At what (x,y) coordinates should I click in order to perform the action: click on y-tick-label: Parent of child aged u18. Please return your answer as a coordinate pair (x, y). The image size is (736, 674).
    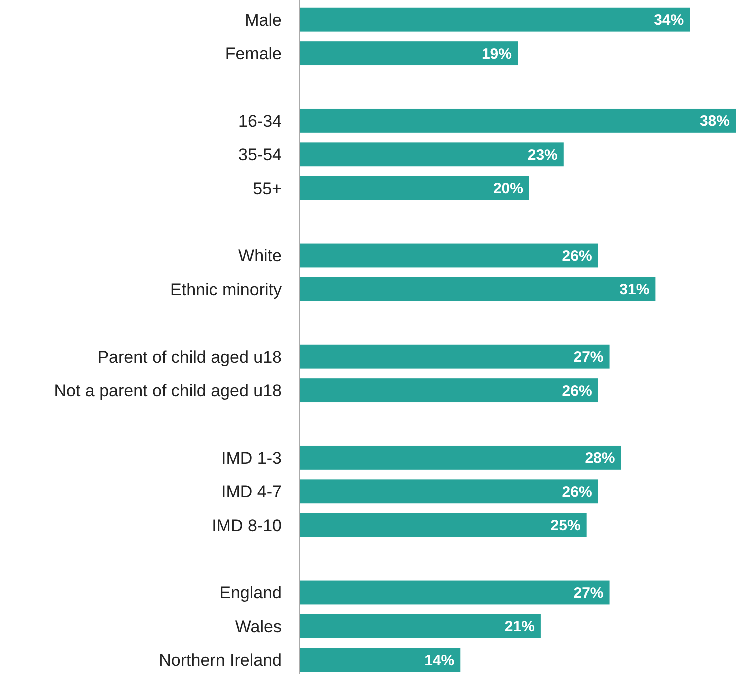
    Looking at the image, I should click on (190, 357).